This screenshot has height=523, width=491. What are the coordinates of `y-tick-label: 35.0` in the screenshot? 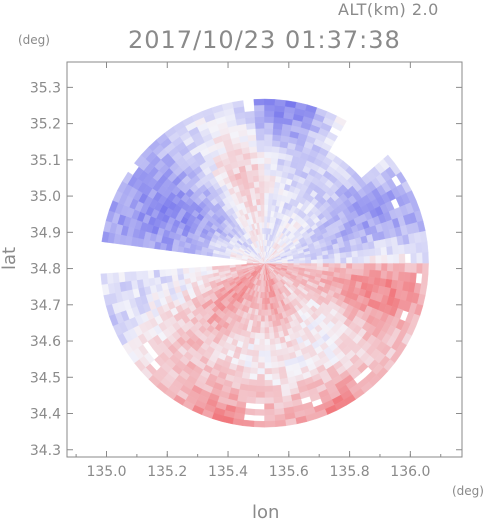 It's located at (45, 197).